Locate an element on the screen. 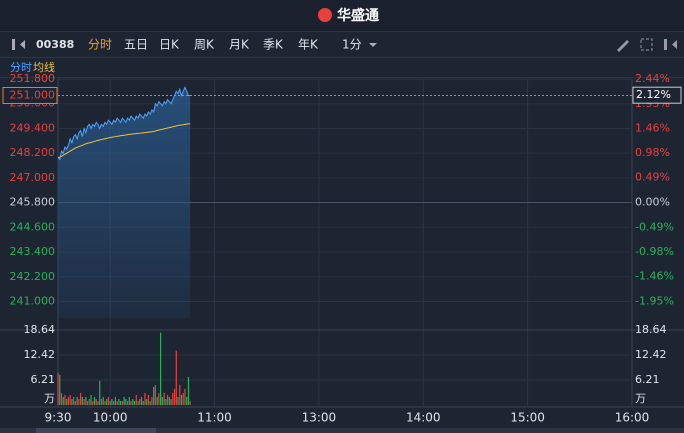 The width and height of the screenshot is (684, 433). header-bar is located at coordinates (342, 15).